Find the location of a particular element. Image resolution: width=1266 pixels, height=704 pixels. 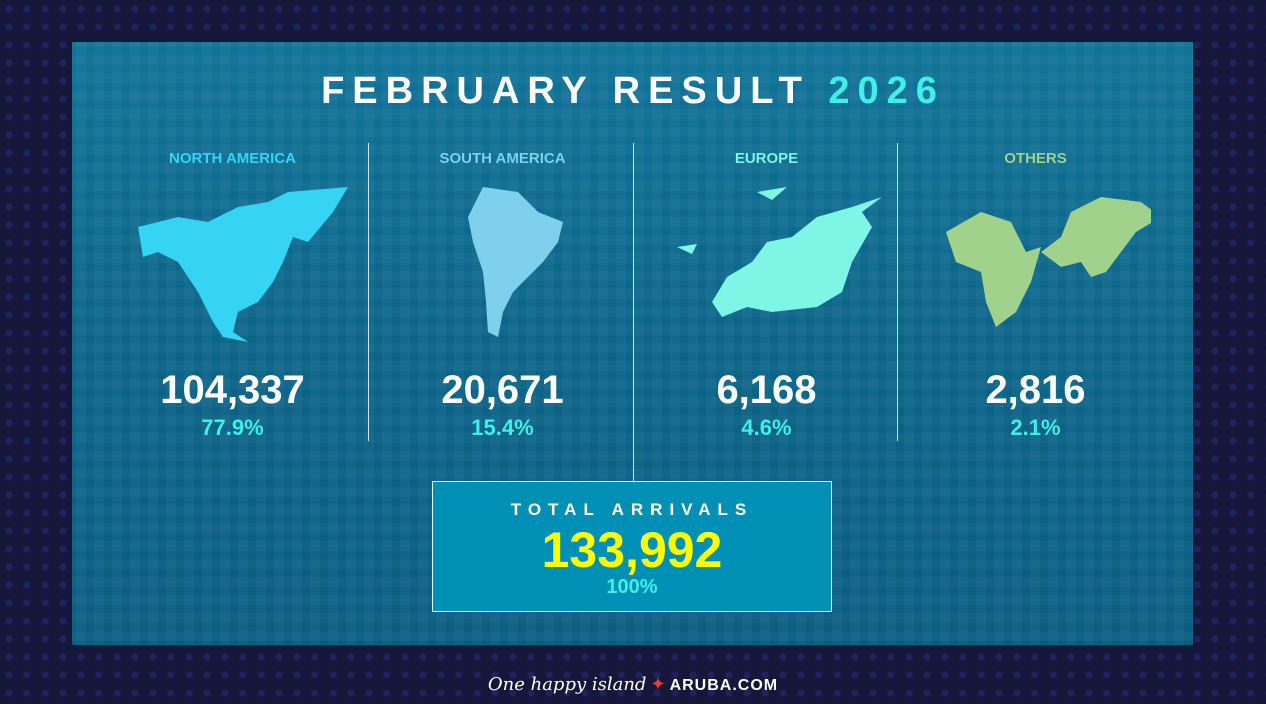

total-label: TOTAL ARRIVALS is located at coordinates (632, 509).